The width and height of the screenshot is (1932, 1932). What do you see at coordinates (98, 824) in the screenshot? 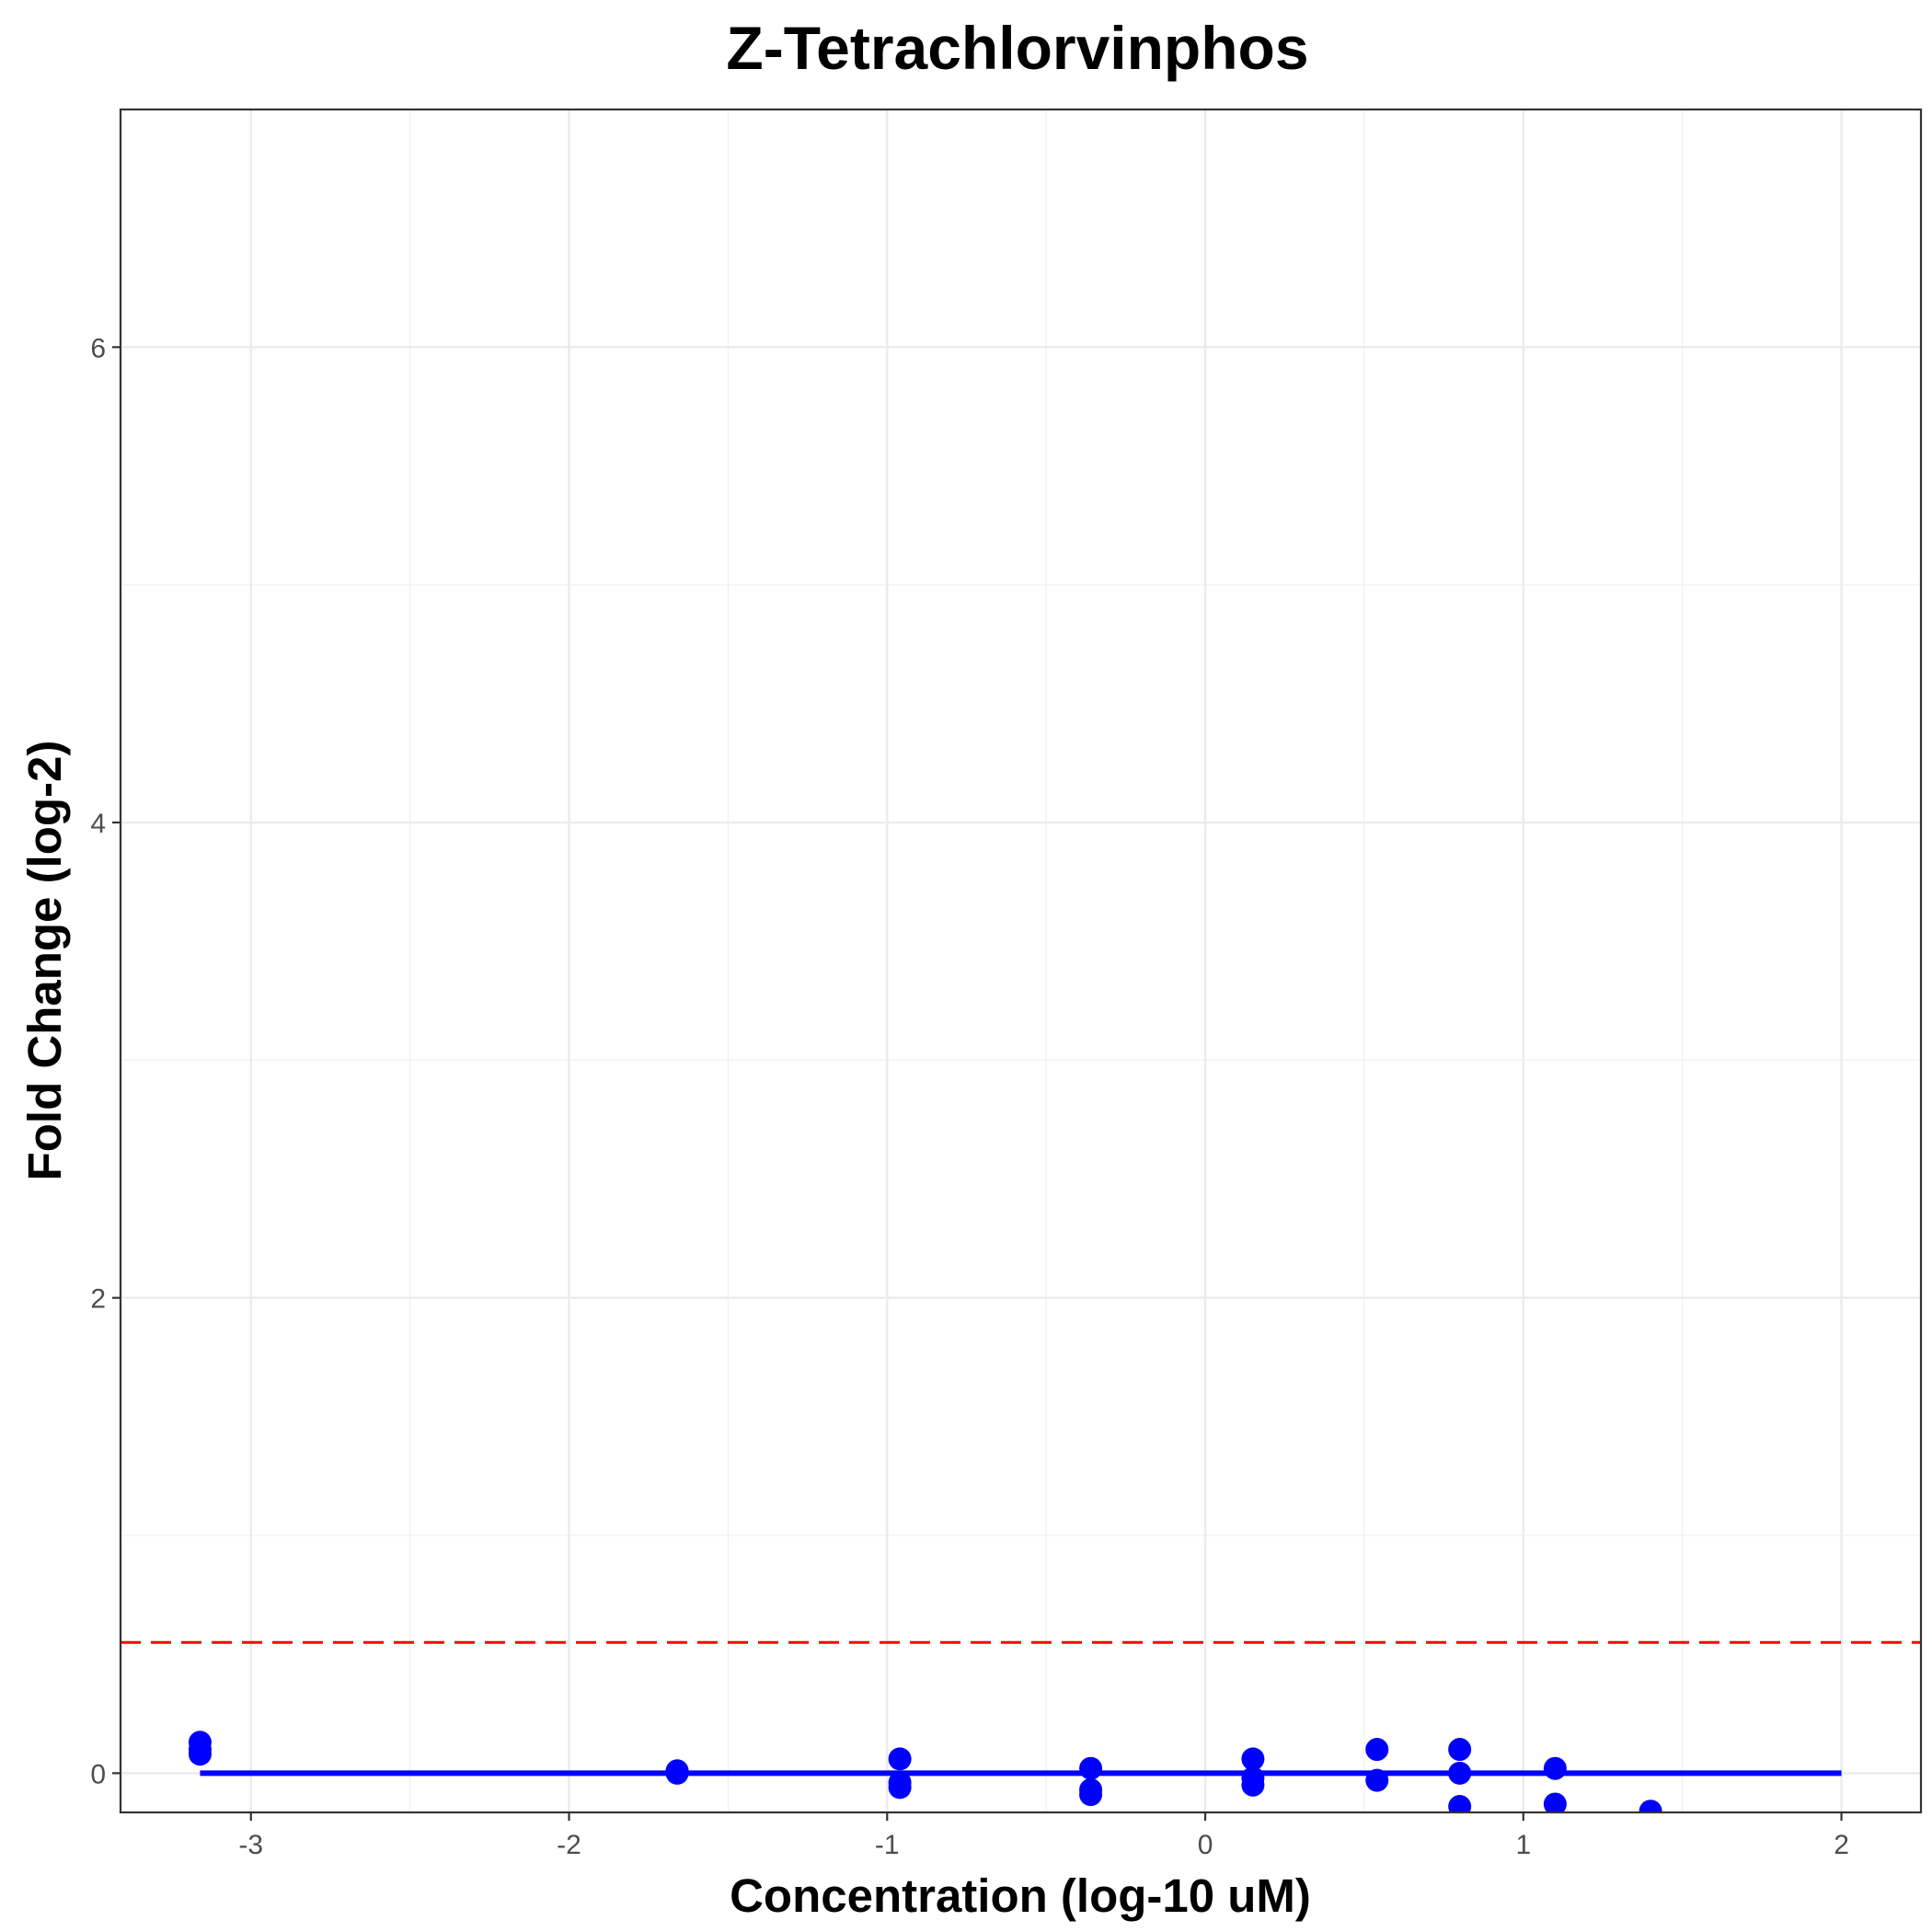
I see `y-tick-label: 4` at bounding box center [98, 824].